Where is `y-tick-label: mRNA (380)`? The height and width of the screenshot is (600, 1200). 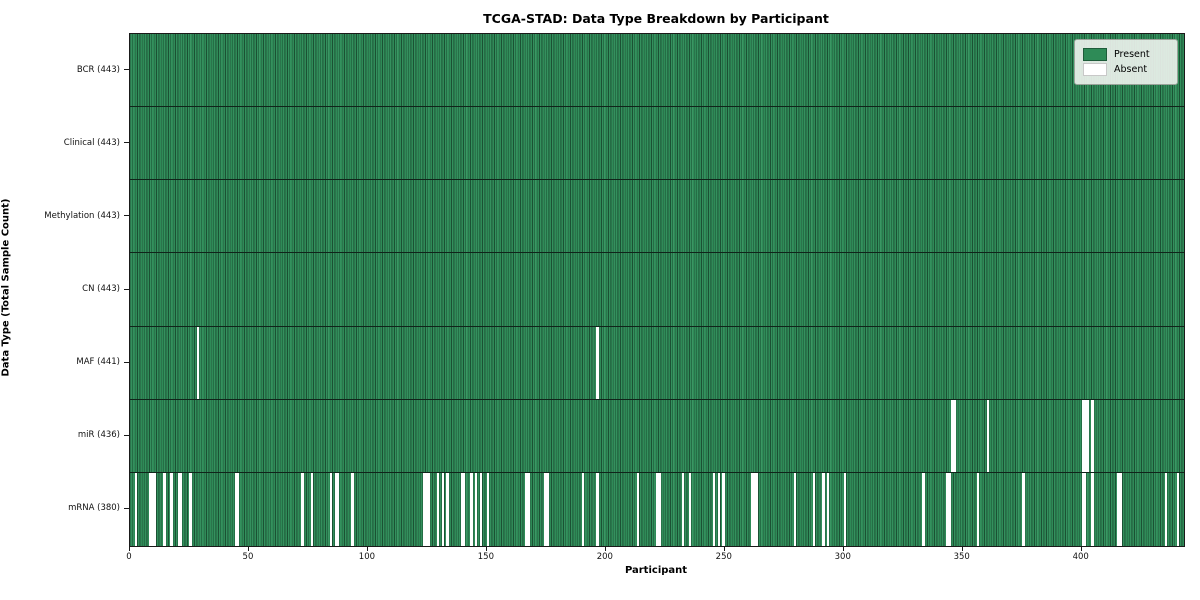
y-tick-label: mRNA (380) is located at coordinates (94, 508).